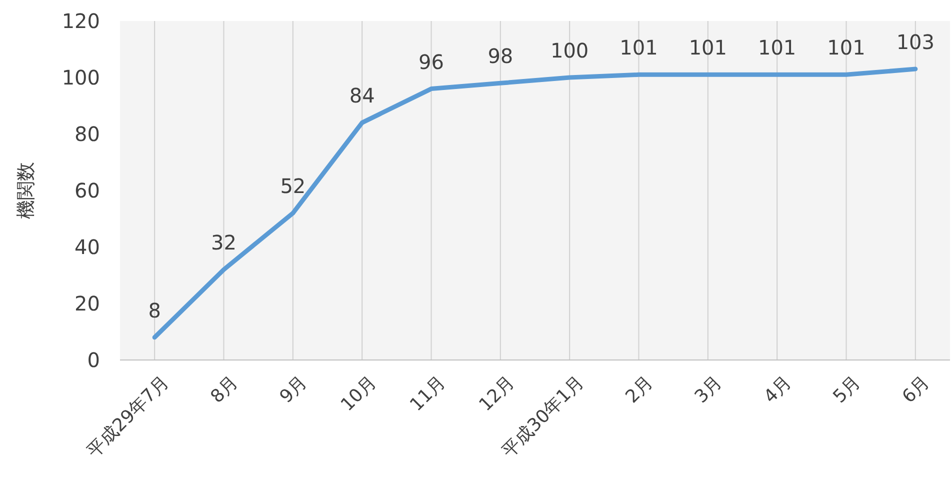 Image resolution: width=951 pixels, height=504 pixels. I want to click on y-tick-label: 100, so click(81, 78).